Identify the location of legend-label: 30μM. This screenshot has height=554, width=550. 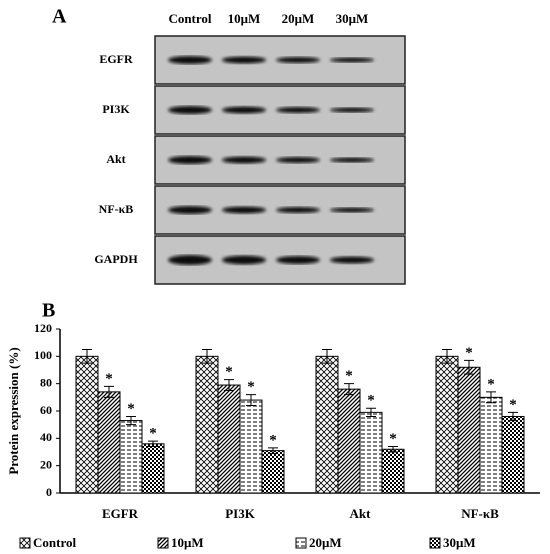
(459, 542).